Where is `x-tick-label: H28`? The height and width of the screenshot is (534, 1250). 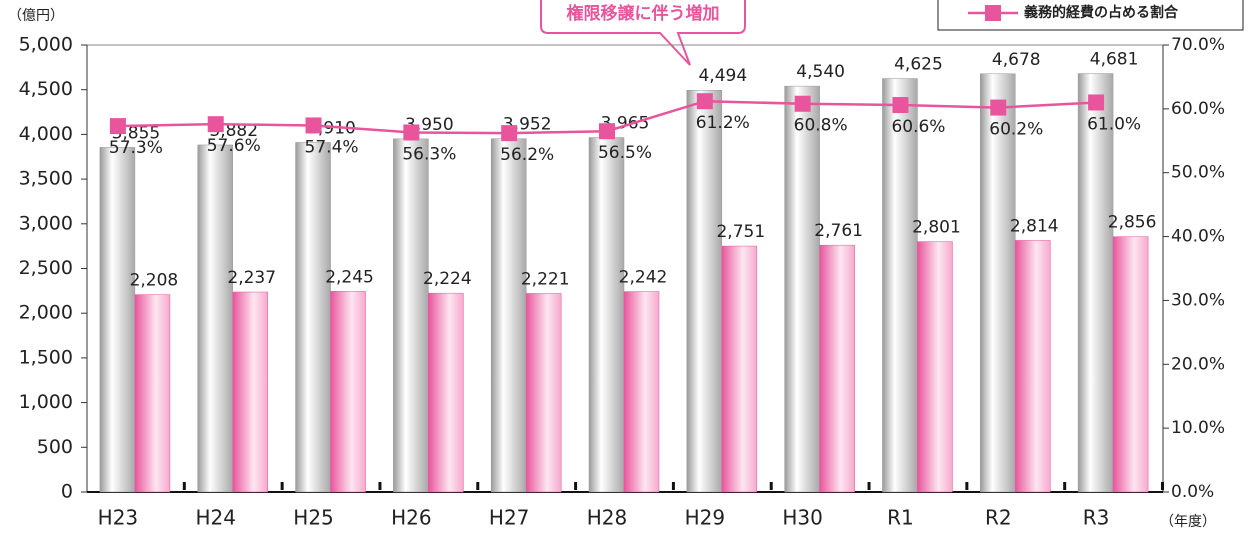
x-tick-label: H28 is located at coordinates (607, 518).